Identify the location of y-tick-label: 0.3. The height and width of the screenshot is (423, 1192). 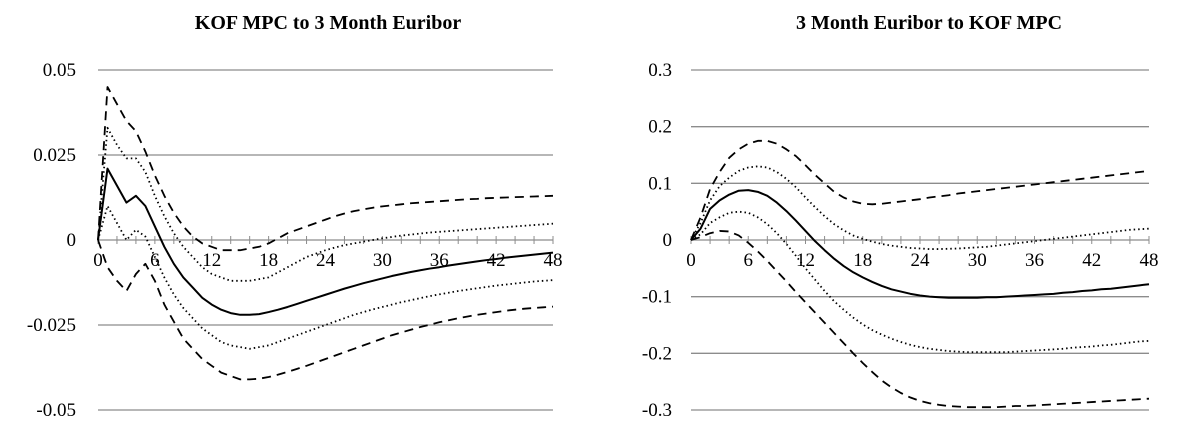
(660, 70).